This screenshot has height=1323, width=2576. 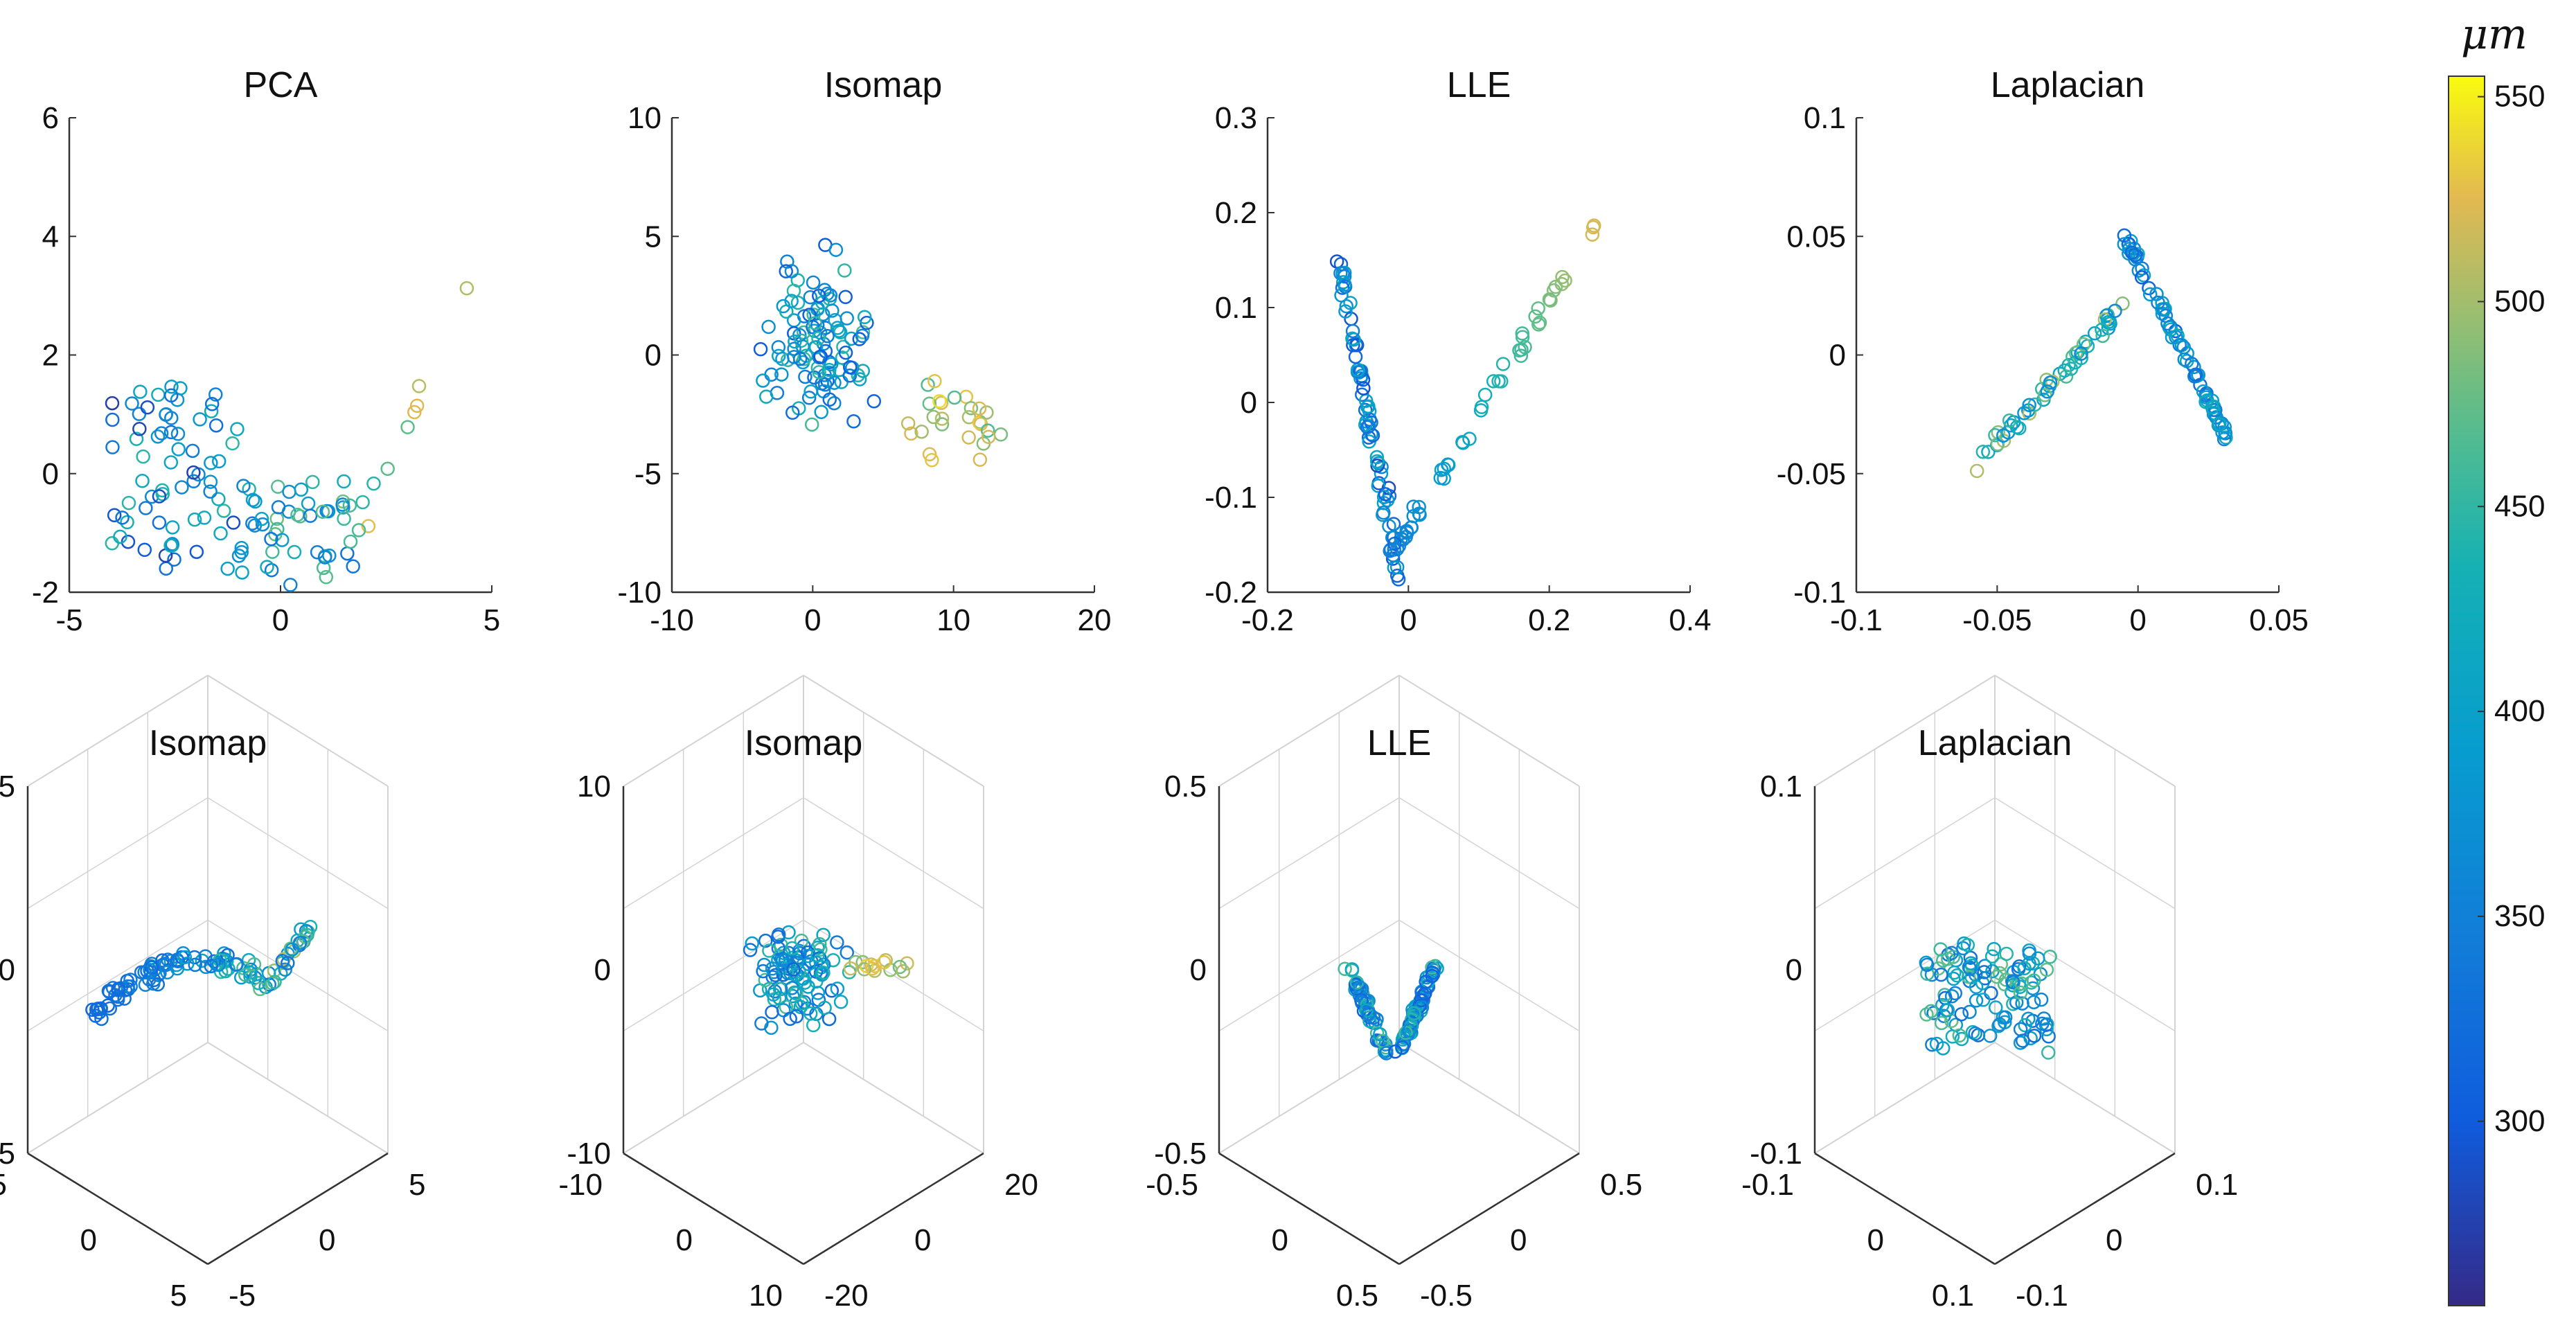 I want to click on y-tick-label: 0.1, so click(x=1236, y=308).